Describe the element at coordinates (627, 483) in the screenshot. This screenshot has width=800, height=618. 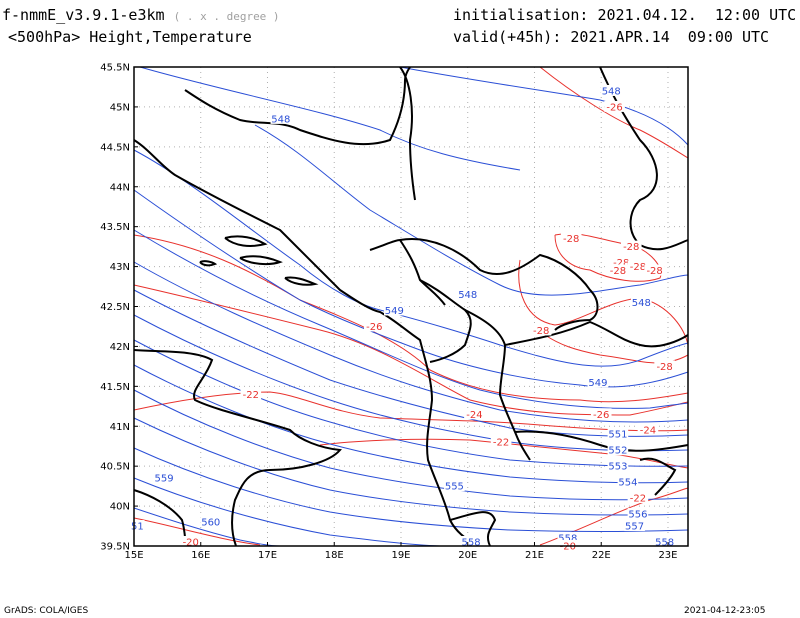
I see `height-contour-label: 554` at that location.